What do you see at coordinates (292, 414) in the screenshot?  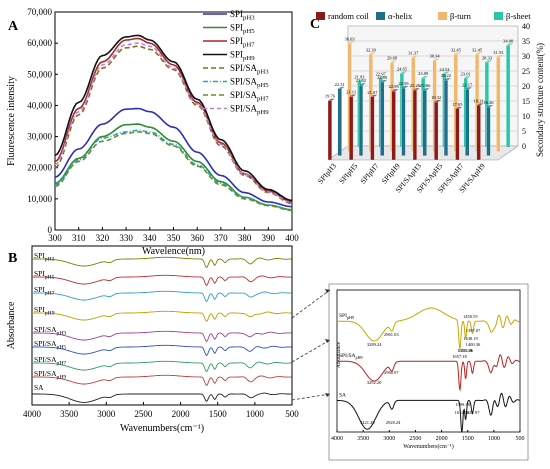 I see `x-tick-label: 500` at bounding box center [292, 414].